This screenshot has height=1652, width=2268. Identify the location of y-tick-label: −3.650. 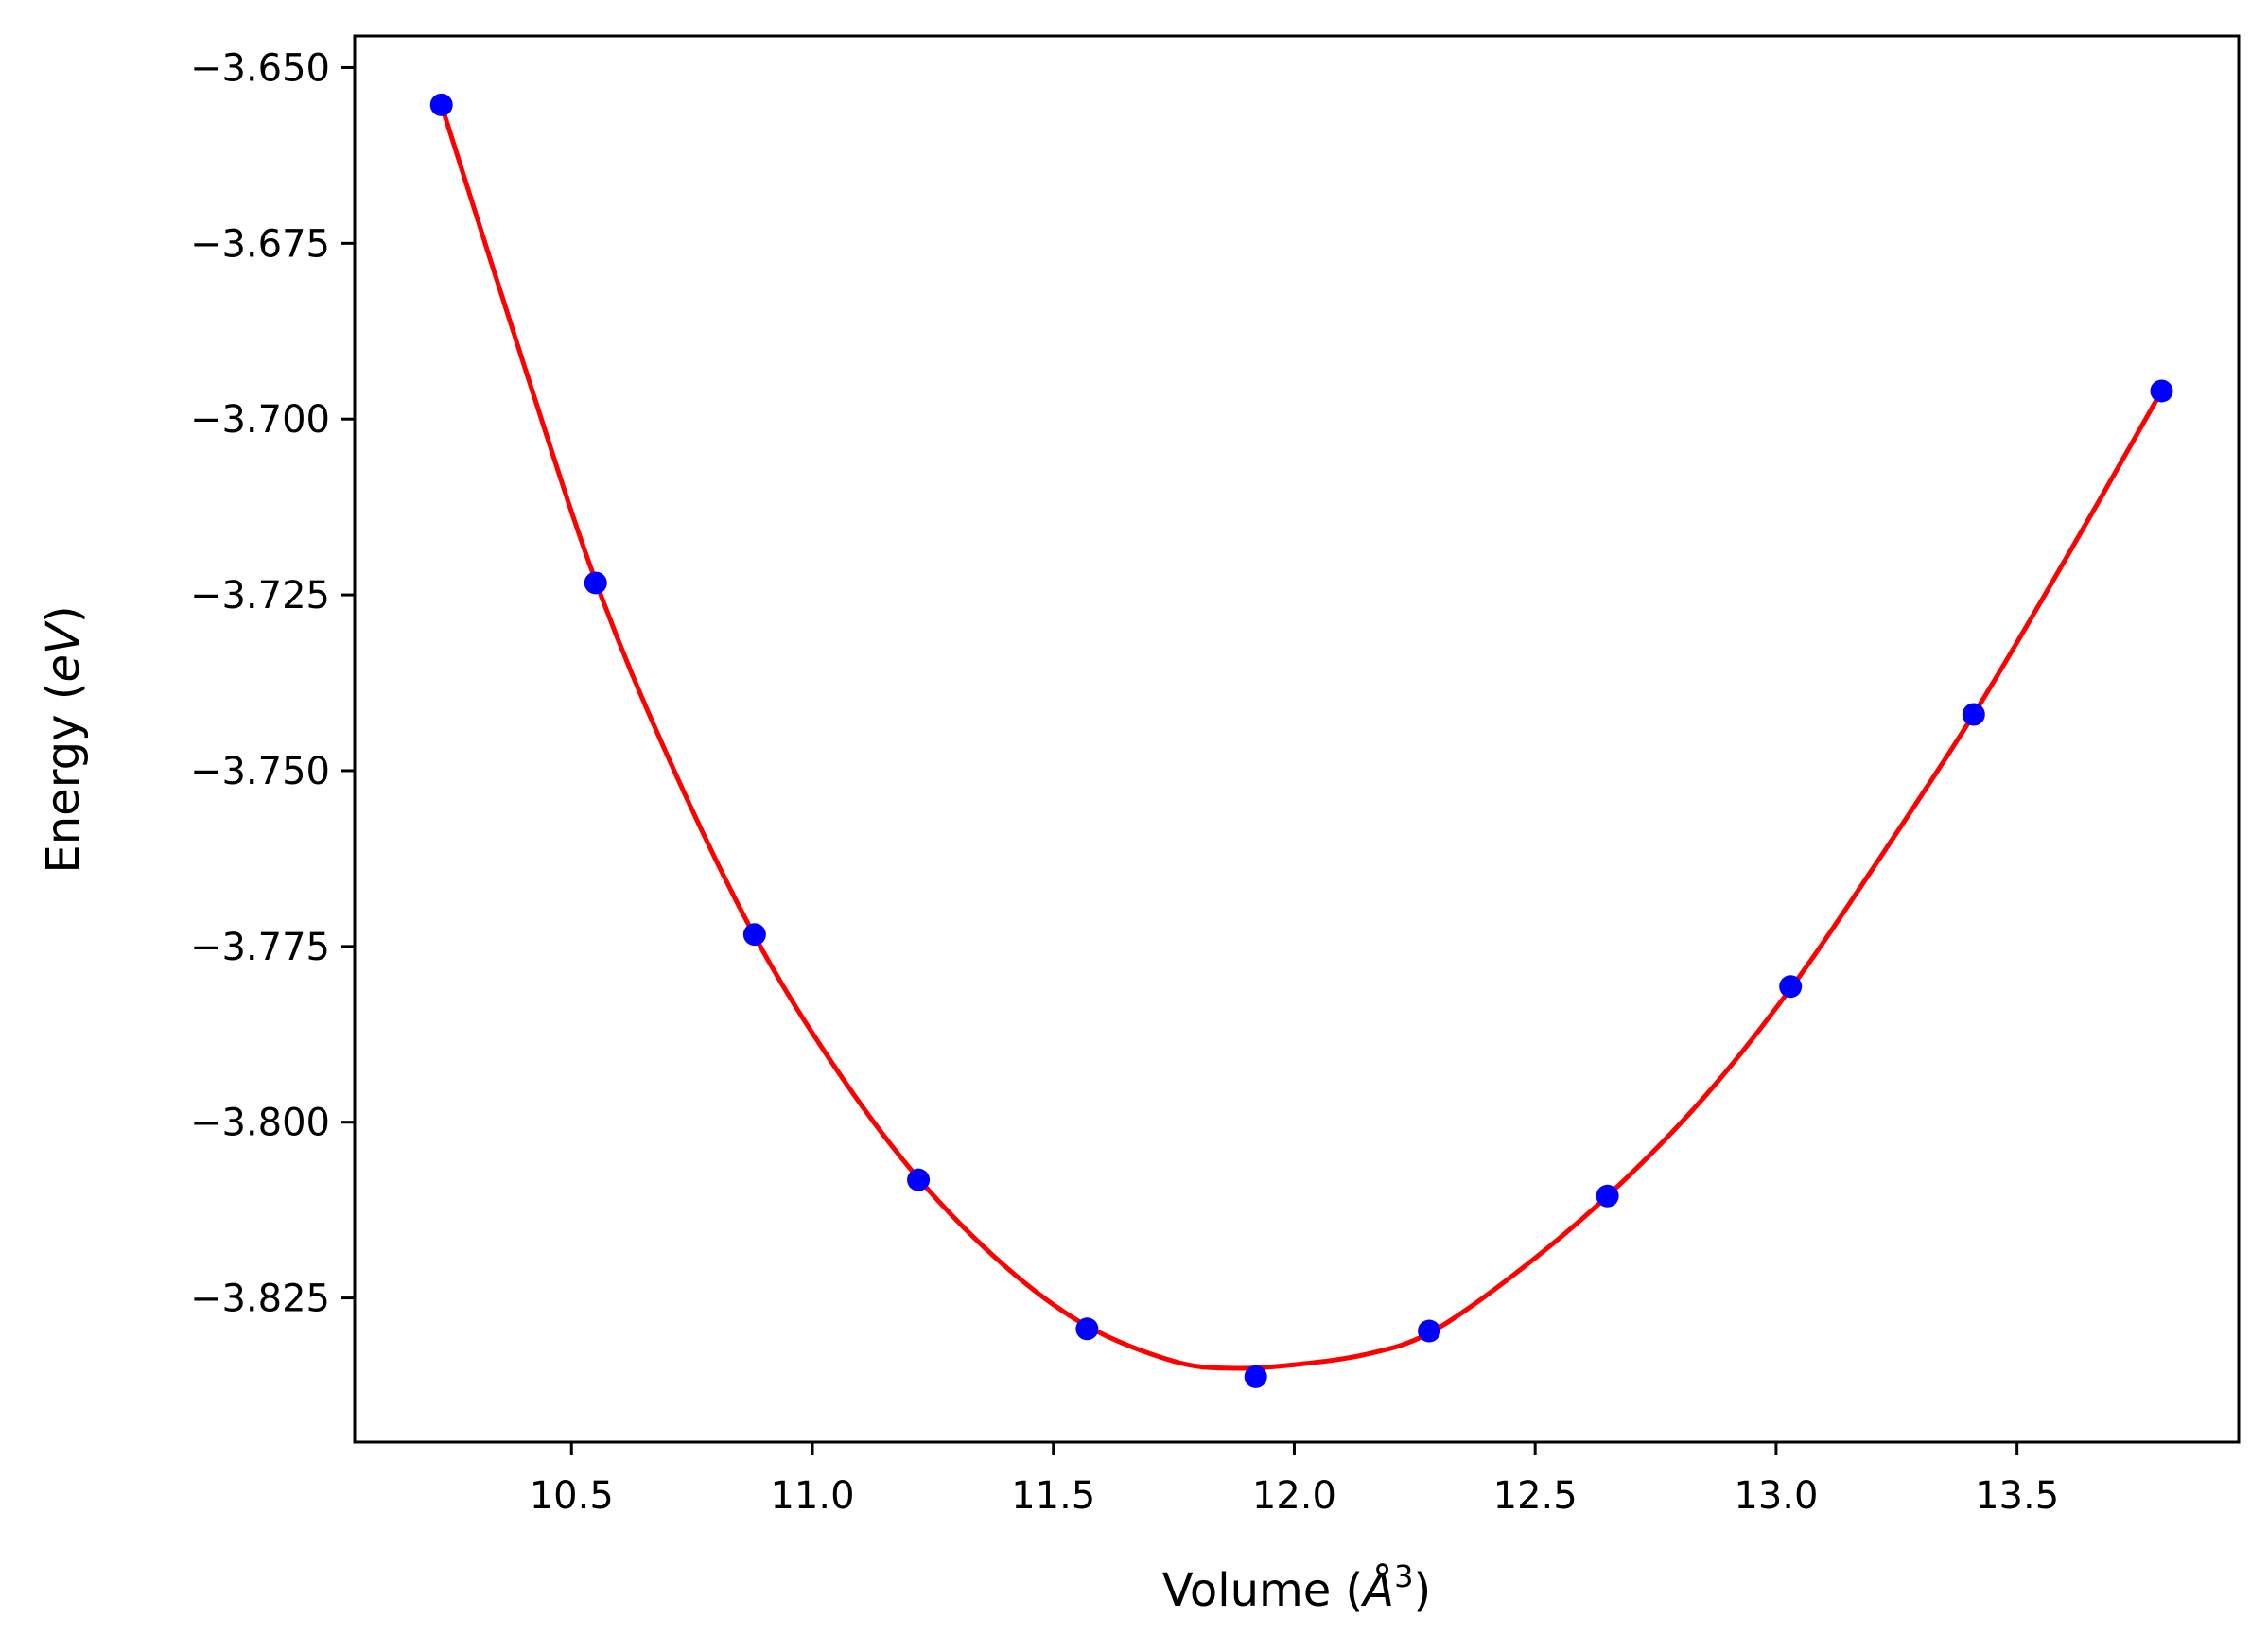
(260, 68).